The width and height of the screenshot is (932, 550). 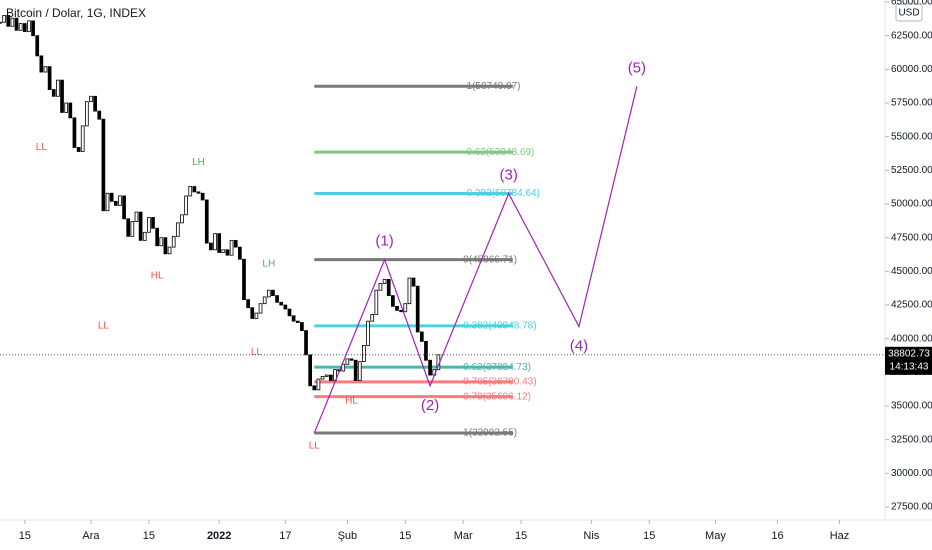 I want to click on fib-label: 0.79(35696.12), so click(x=497, y=396).